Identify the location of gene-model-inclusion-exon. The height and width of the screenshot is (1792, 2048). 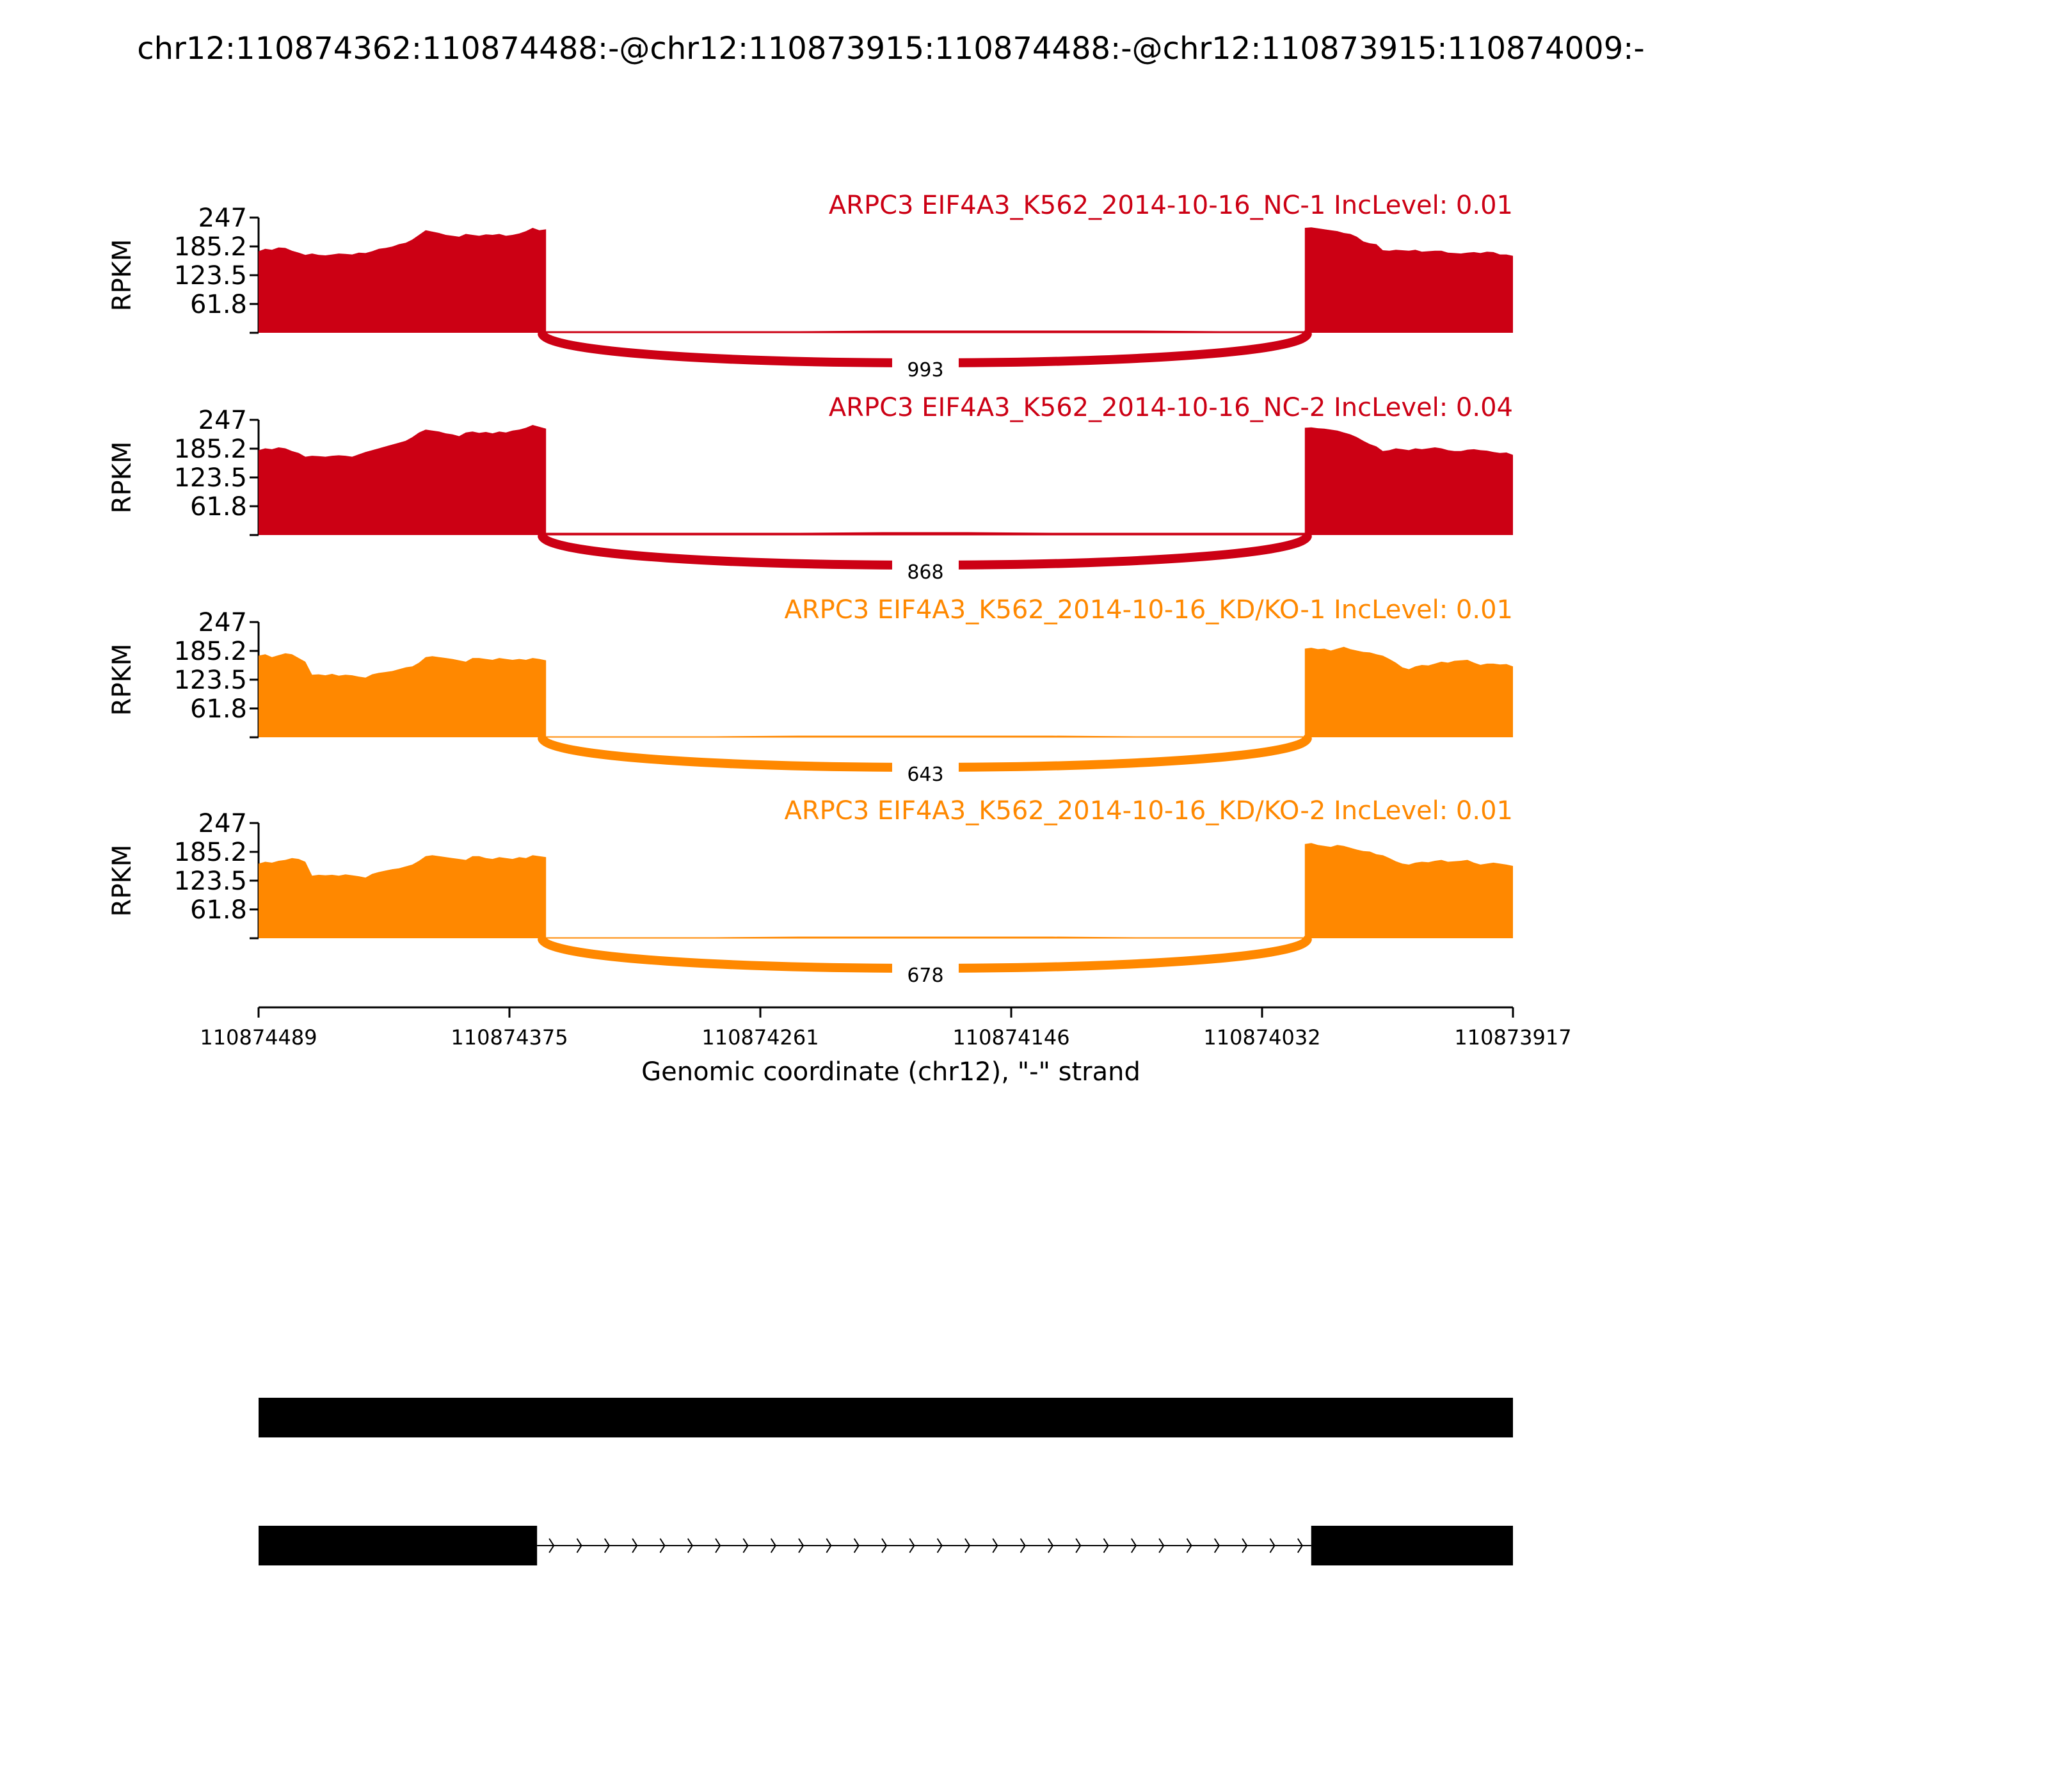
(886, 1417).